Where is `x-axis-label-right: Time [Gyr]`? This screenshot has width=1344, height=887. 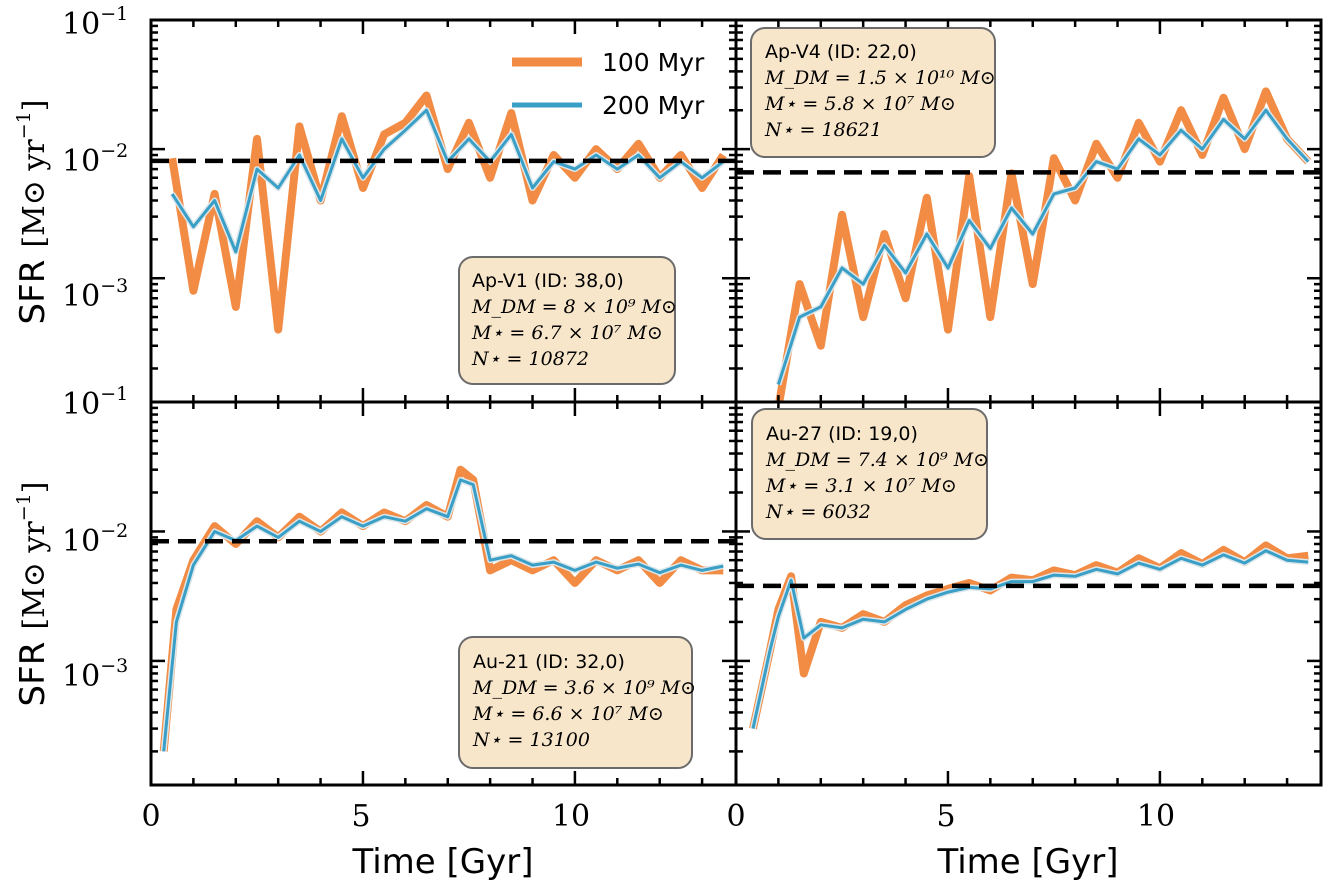 x-axis-label-right: Time [Gyr] is located at coordinates (1028, 862).